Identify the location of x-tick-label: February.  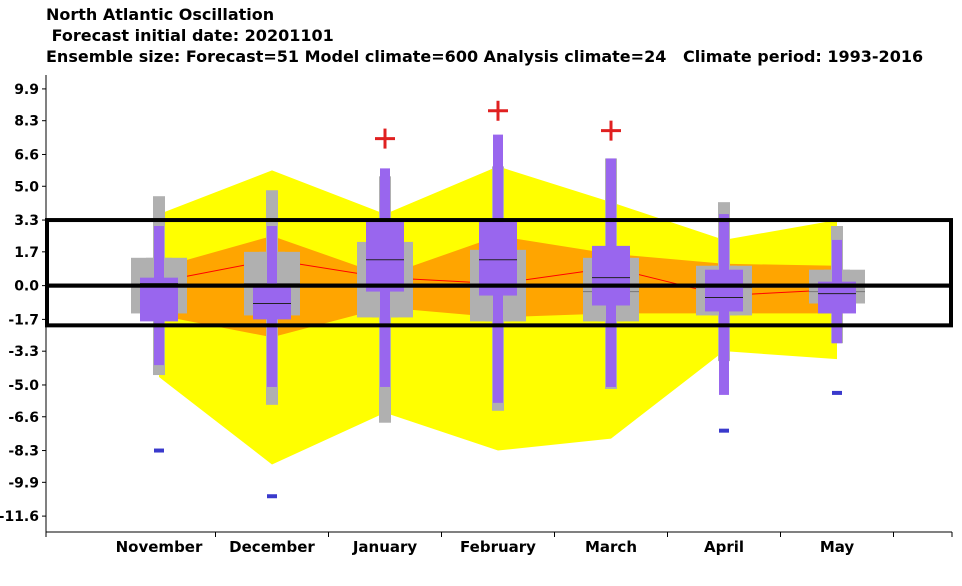
(498, 547).